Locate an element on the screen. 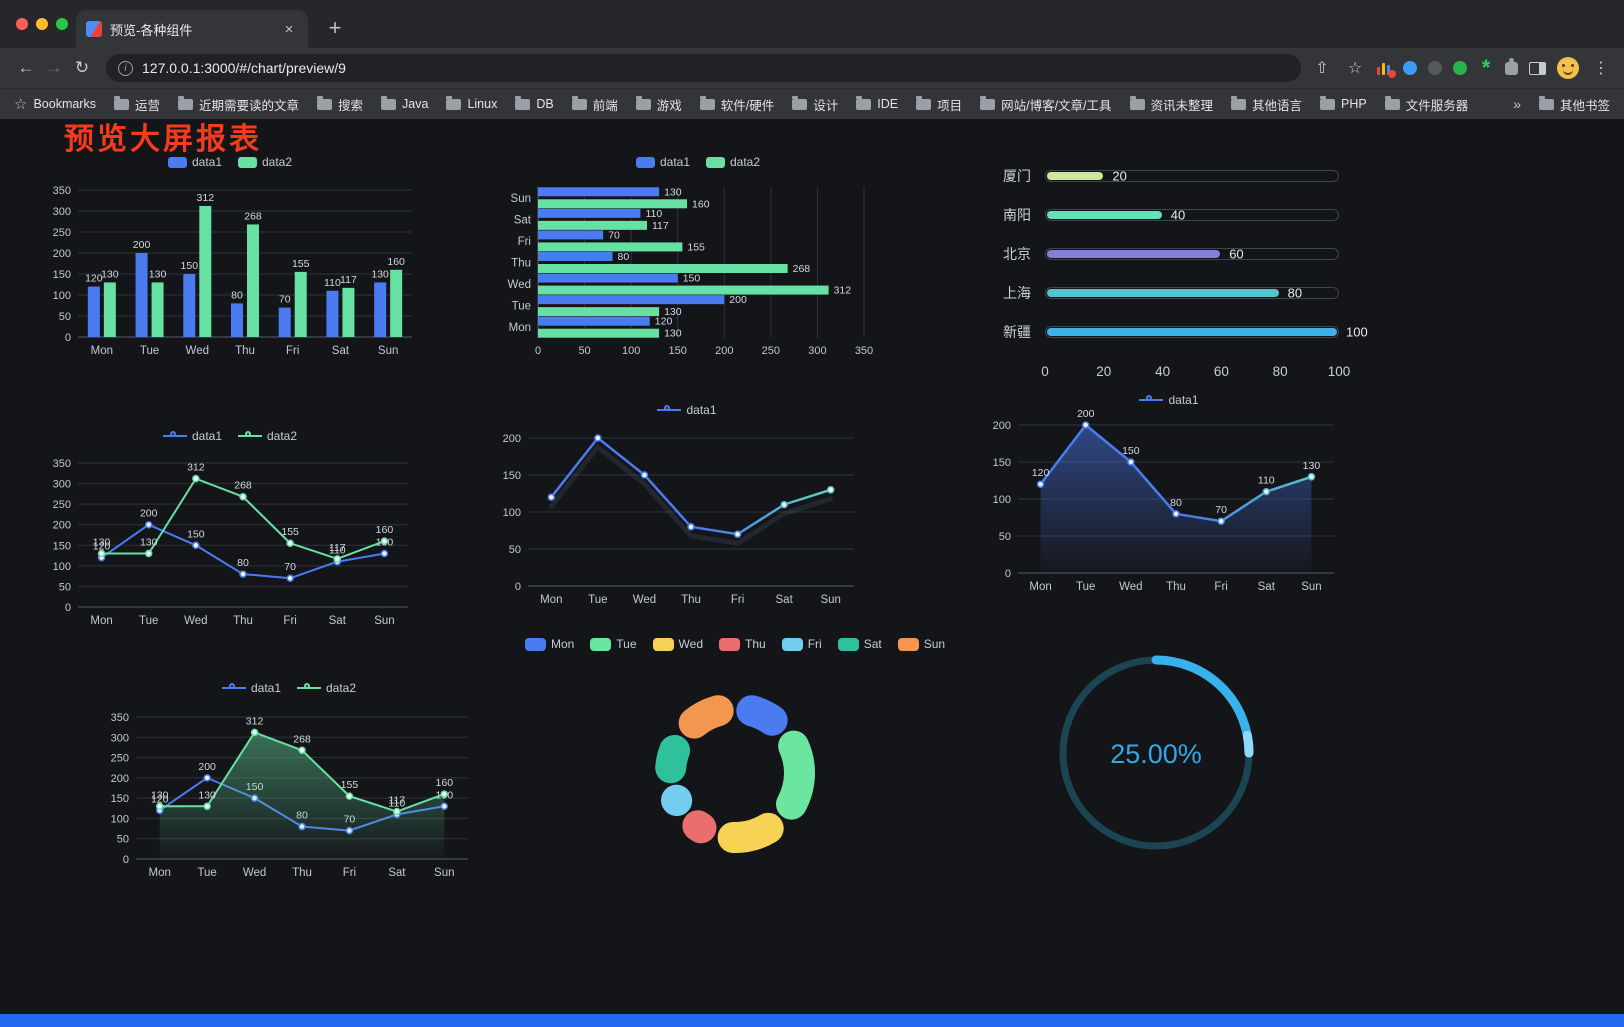 The height and width of the screenshot is (1027, 1624). tab-close-icon: × is located at coordinates (289, 29).